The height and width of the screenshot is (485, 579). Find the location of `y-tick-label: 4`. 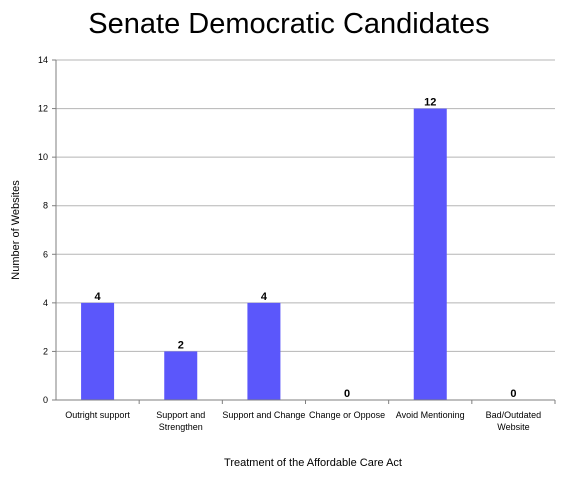

y-tick-label: 4 is located at coordinates (45, 303).